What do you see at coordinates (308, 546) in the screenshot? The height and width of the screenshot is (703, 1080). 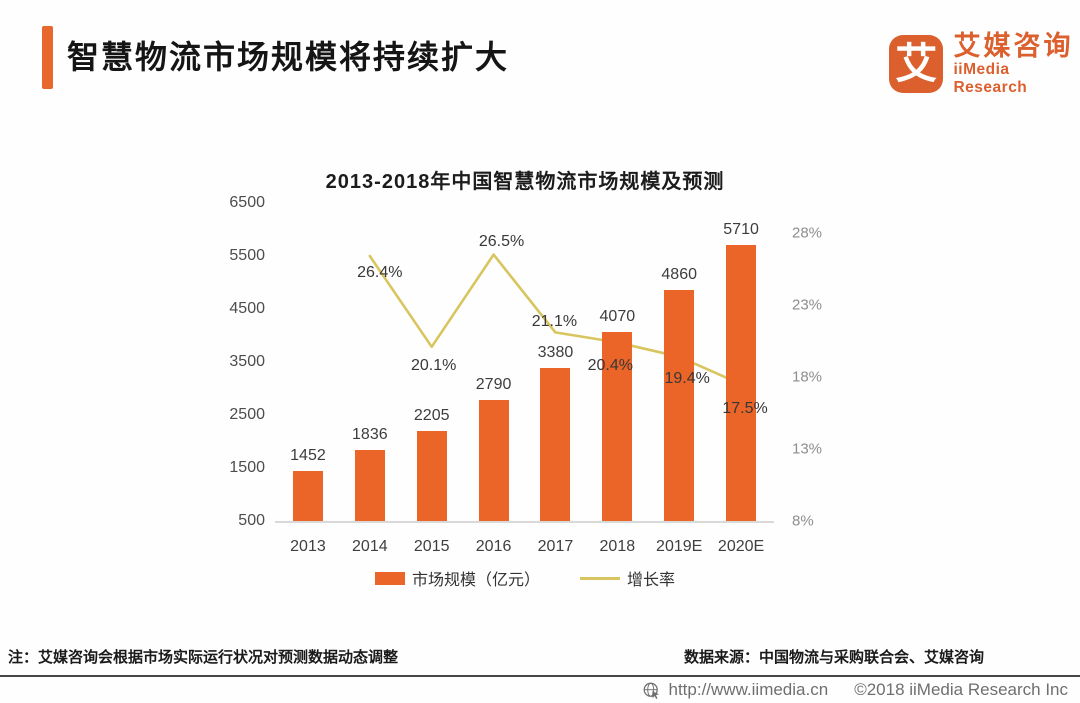 I see `x-axis-label: 2013` at bounding box center [308, 546].